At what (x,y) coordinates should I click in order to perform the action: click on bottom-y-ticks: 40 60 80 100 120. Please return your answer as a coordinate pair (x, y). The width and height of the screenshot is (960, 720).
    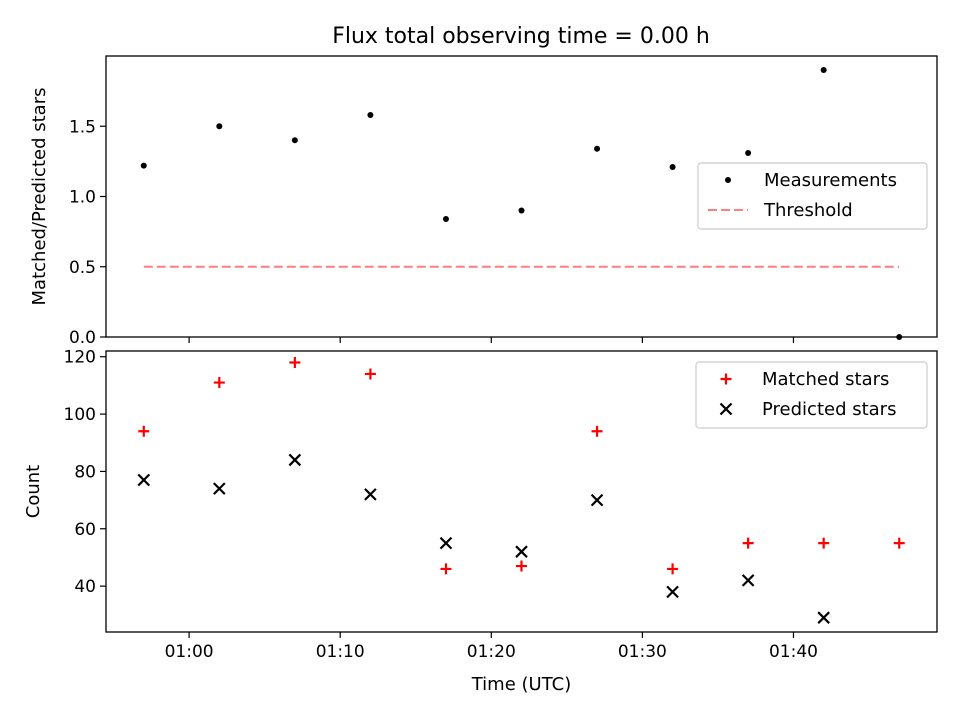
    Looking at the image, I should click on (85, 472).